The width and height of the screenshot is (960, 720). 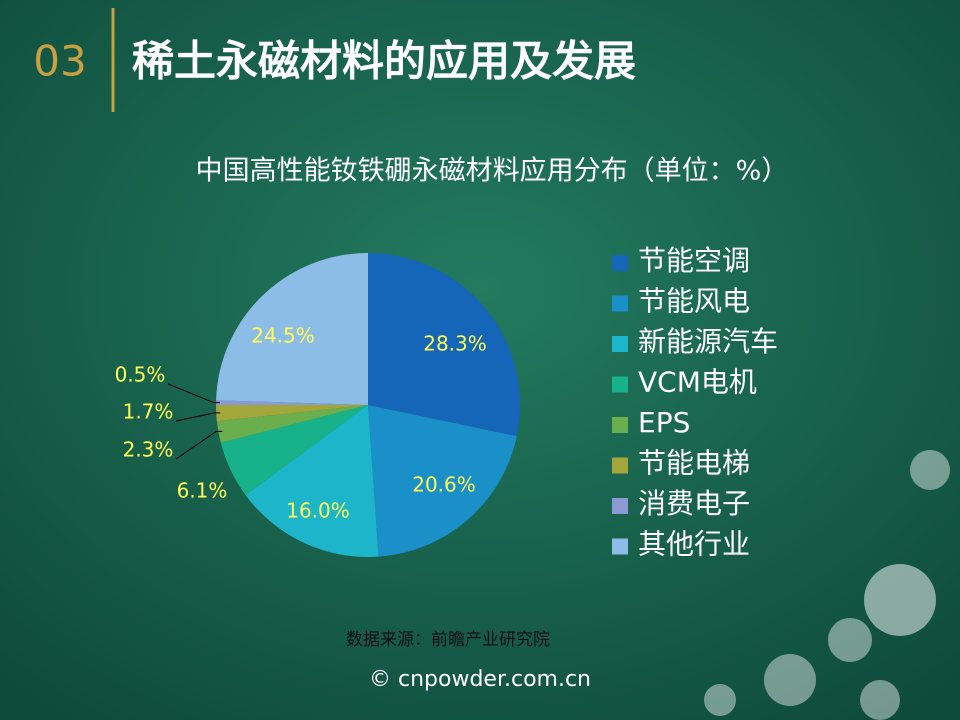 I want to click on data-label: 28.3%, so click(x=455, y=344).